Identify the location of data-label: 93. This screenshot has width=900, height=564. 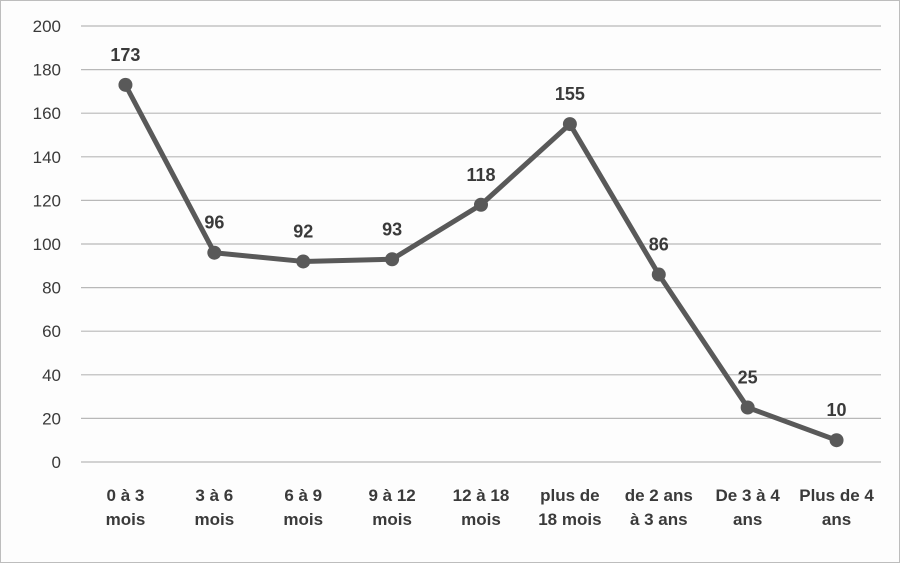
(392, 229).